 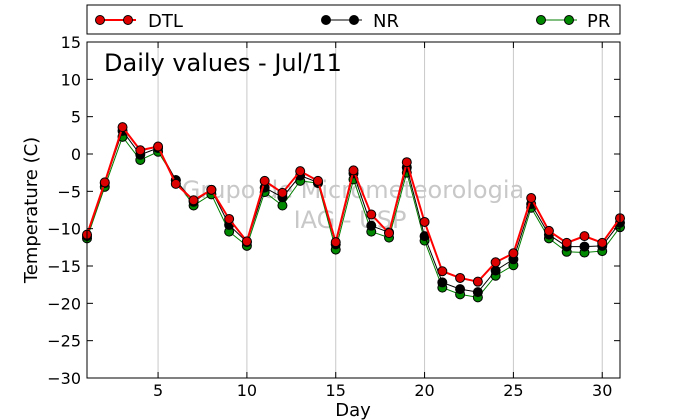 What do you see at coordinates (76, 154) in the screenshot?
I see `y-tick-label: 0` at bounding box center [76, 154].